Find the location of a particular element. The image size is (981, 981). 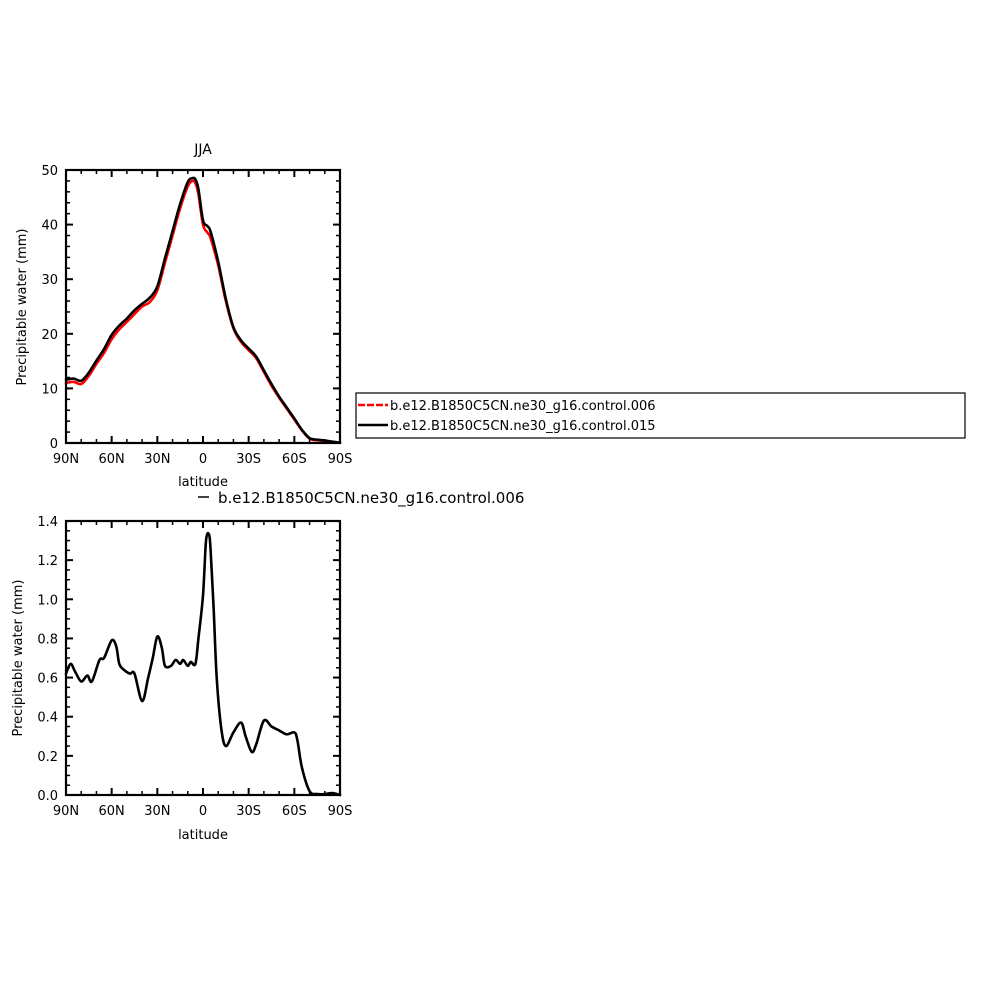

bottom-x-tick-label-4: 30S is located at coordinates (248, 811).